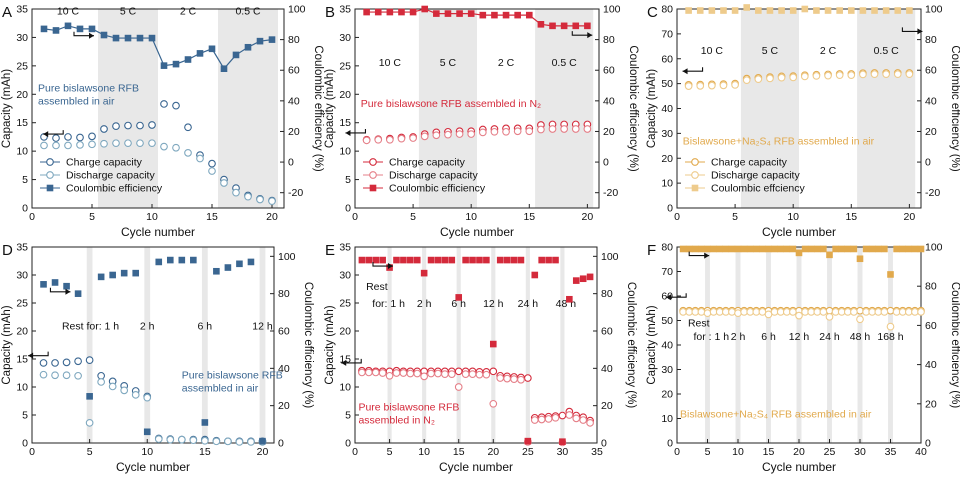  Describe the element at coordinates (205, 326) in the screenshot. I see `panel-d-region-label-2: 6 h` at that location.